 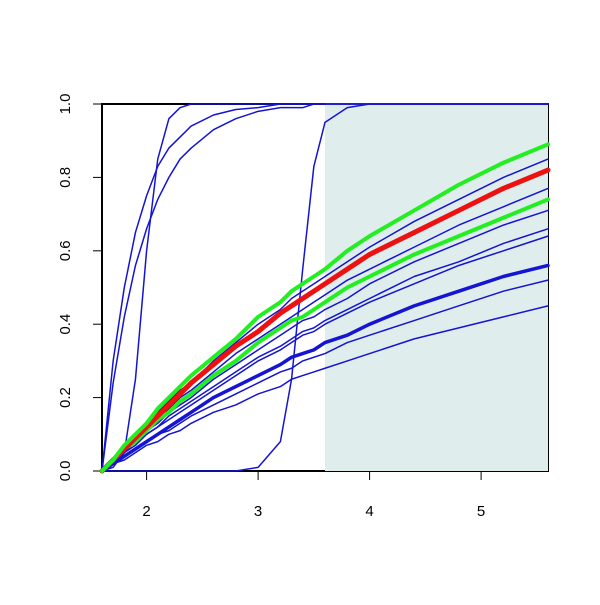 I want to click on y-tick-label: 0.6, so click(x=65, y=250).